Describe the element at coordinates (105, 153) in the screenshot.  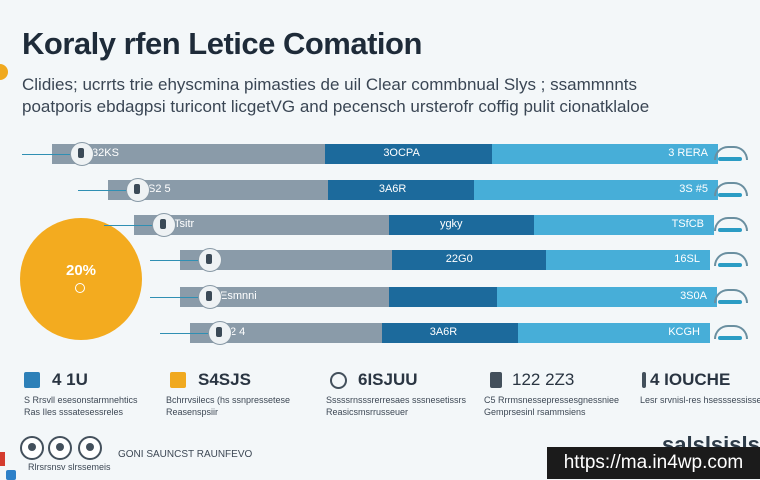
I see `bar-label: 32KS` at that location.